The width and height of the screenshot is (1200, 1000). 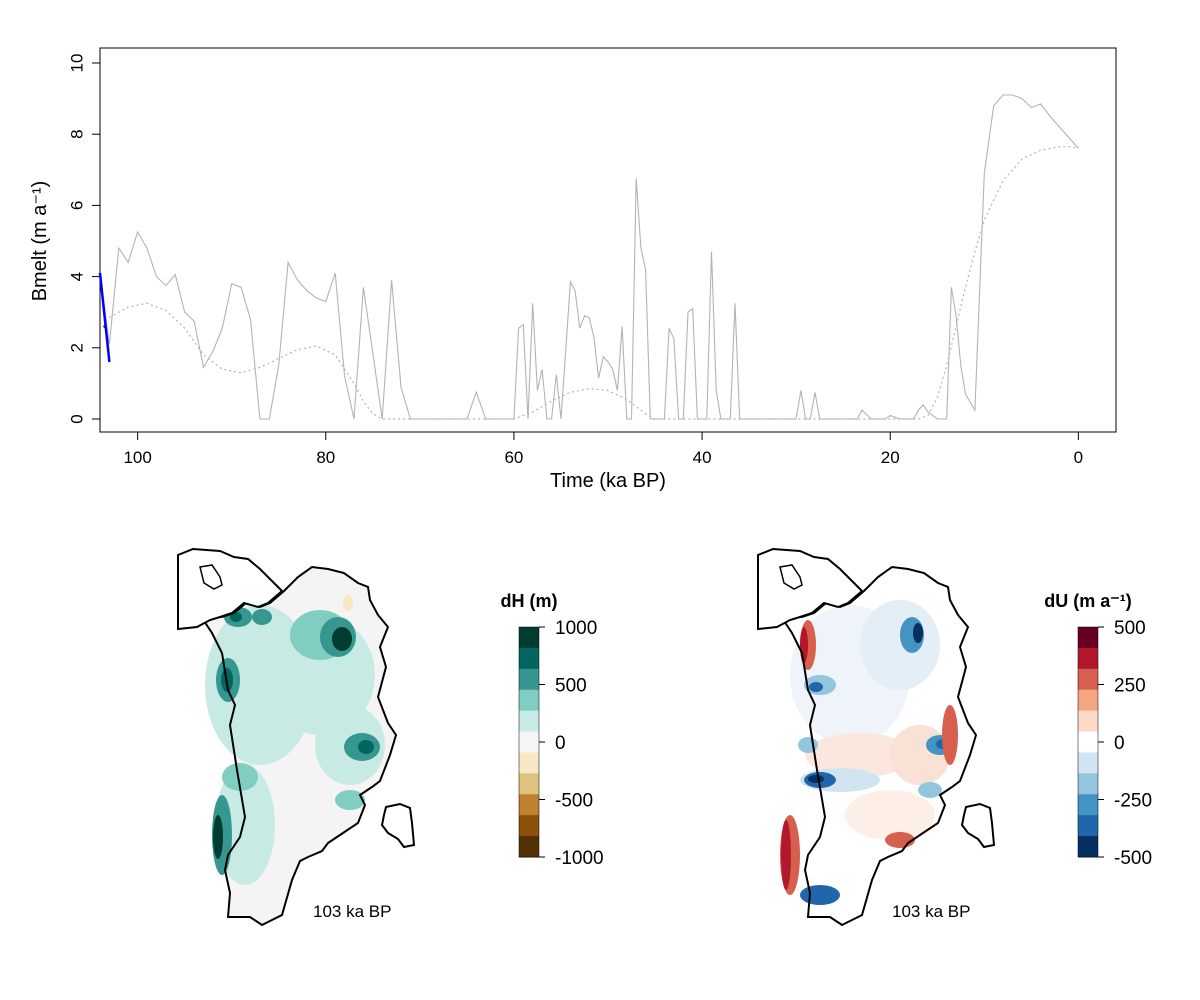 What do you see at coordinates (76, 276) in the screenshot?
I see `y-tick-label: 4` at bounding box center [76, 276].